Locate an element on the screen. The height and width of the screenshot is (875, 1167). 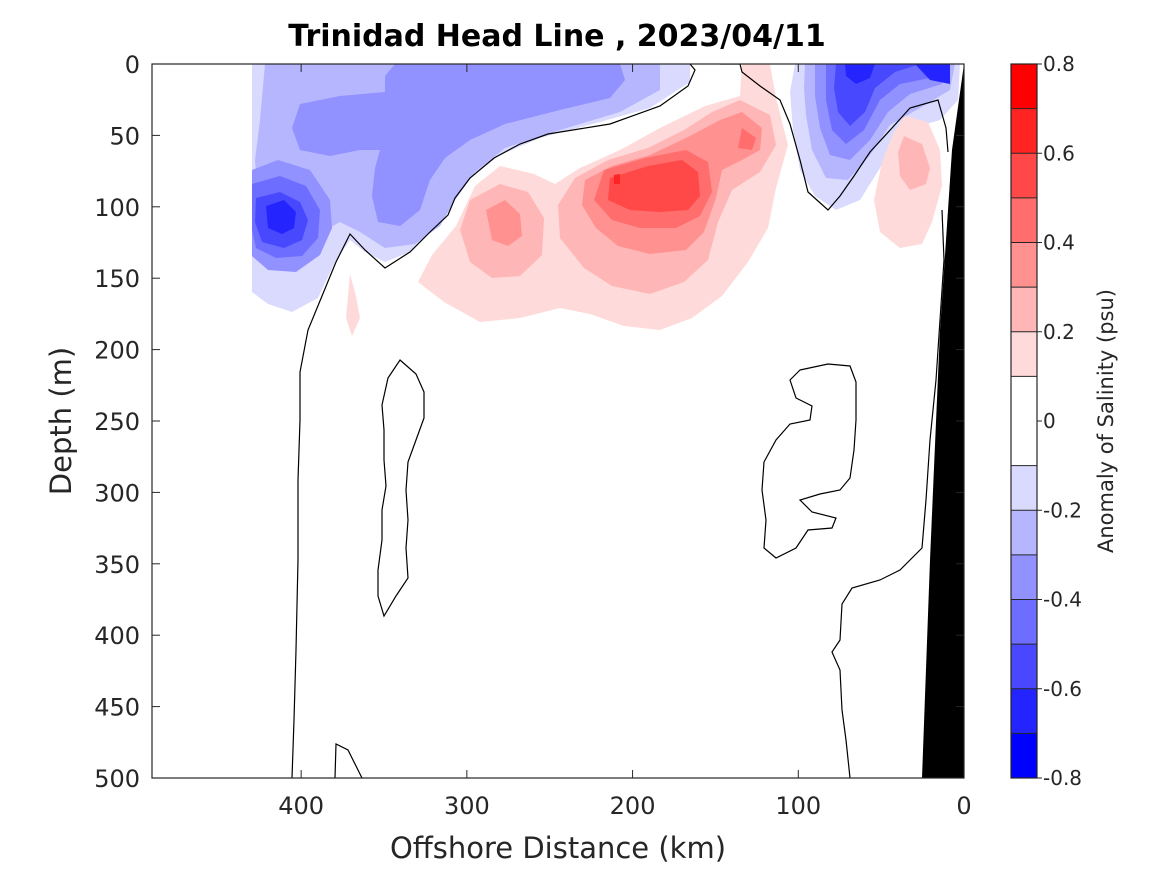
colorbar: 0.8 0.6 0.4 0.2 0 -0.2 -0.4 -0.6 -0.8 is located at coordinates (1046, 421).